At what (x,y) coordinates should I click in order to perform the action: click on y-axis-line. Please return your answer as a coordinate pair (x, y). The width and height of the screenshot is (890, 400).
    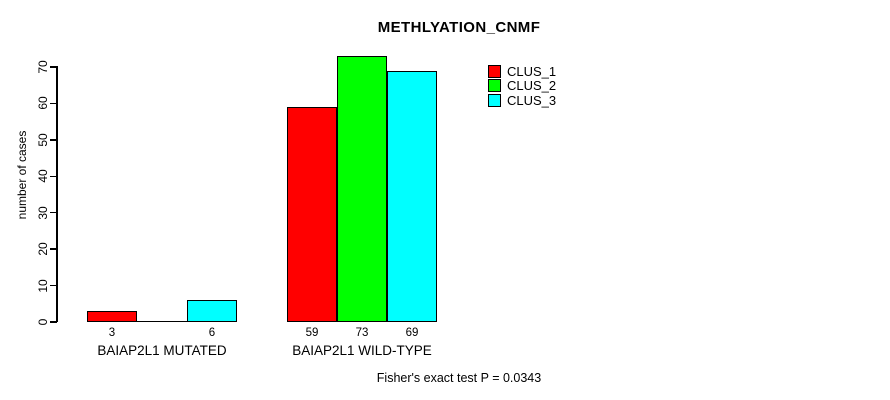
    Looking at the image, I should click on (57, 194).